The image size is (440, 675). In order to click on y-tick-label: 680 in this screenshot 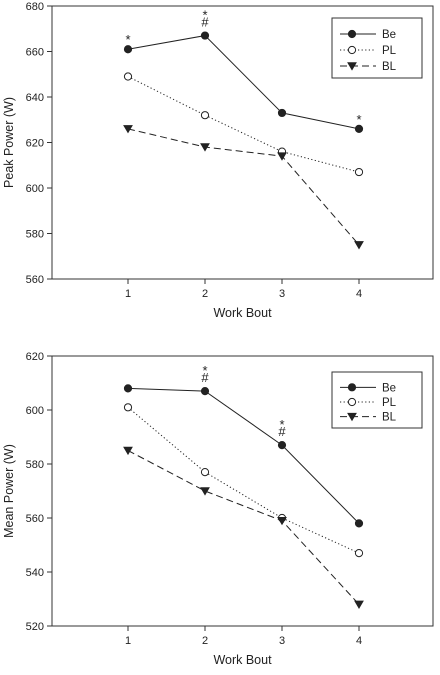, I will do `click(35, 7)`.